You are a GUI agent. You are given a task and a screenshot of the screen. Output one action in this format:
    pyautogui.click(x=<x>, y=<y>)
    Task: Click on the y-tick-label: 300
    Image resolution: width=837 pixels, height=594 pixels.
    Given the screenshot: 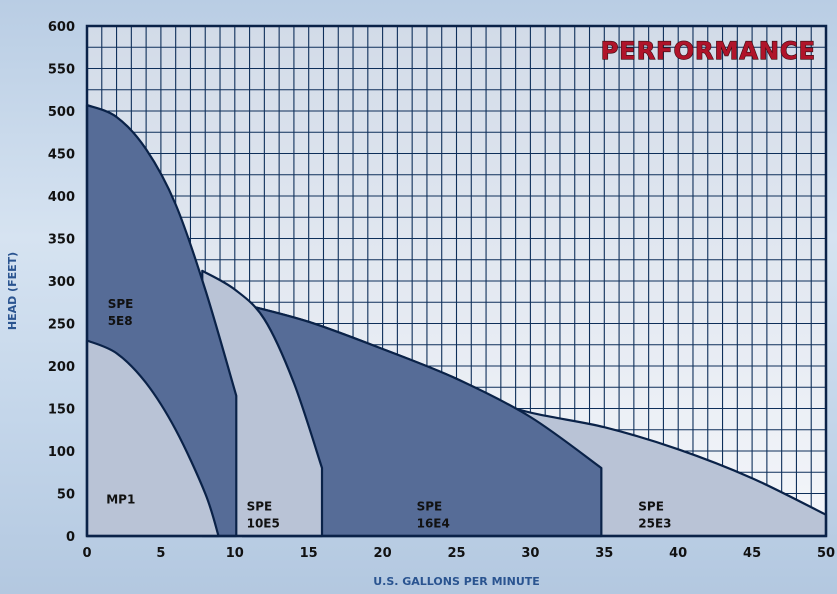 What is the action you would take?
    pyautogui.click(x=61, y=282)
    